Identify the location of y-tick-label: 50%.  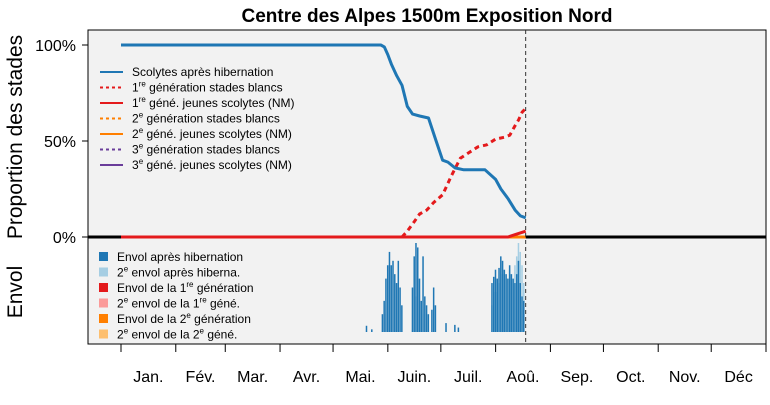
(60, 142).